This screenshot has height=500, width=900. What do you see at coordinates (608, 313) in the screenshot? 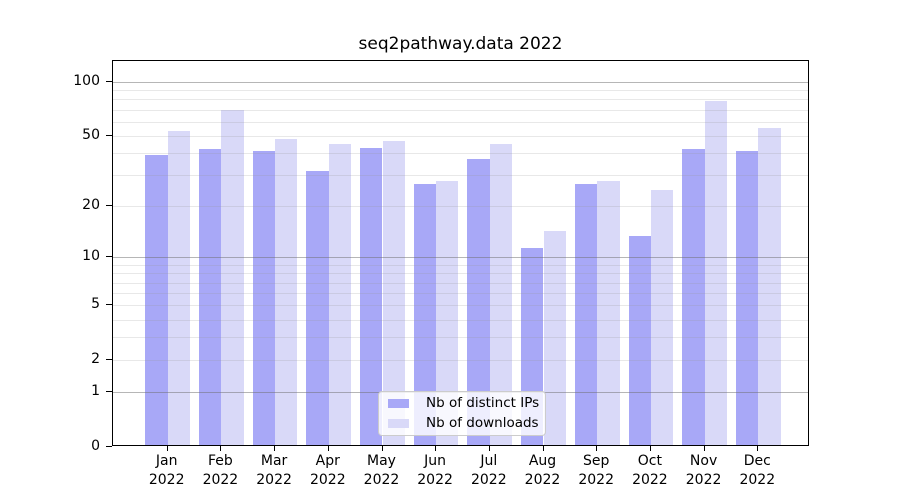
I see `bar-nb-of-downloads-sep` at bounding box center [608, 313].